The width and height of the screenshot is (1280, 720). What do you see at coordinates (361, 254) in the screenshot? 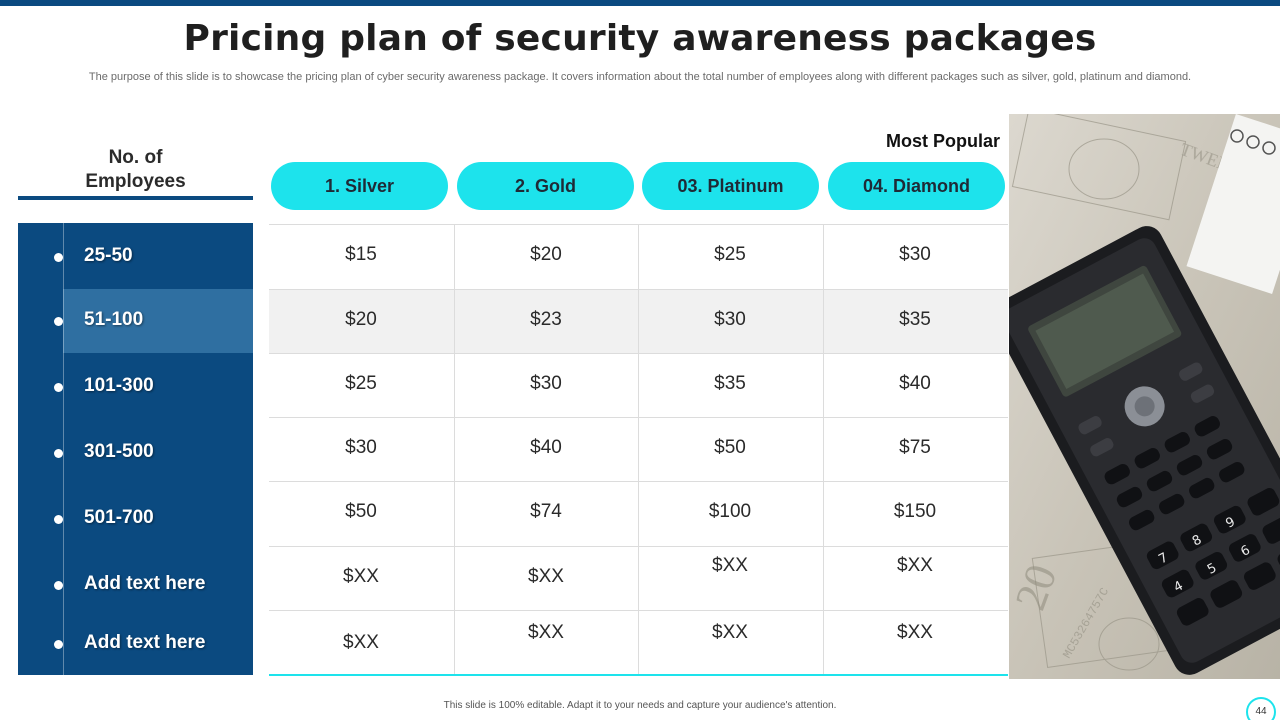
I see `price-cell: $15` at bounding box center [361, 254].